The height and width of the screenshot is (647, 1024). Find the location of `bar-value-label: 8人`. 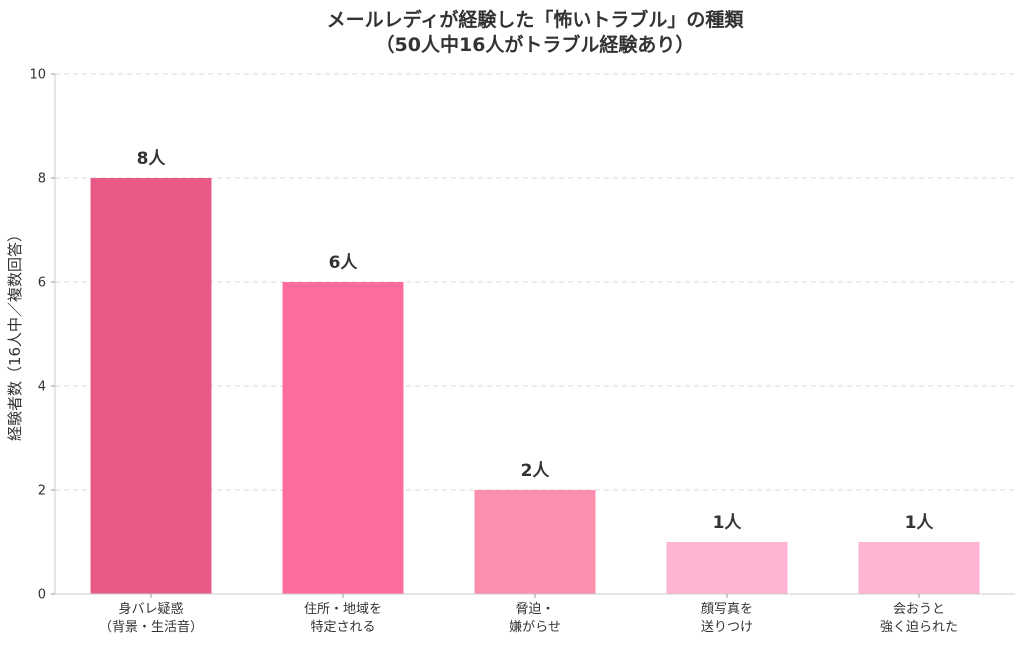

bar-value-label: 8人 is located at coordinates (152, 159).